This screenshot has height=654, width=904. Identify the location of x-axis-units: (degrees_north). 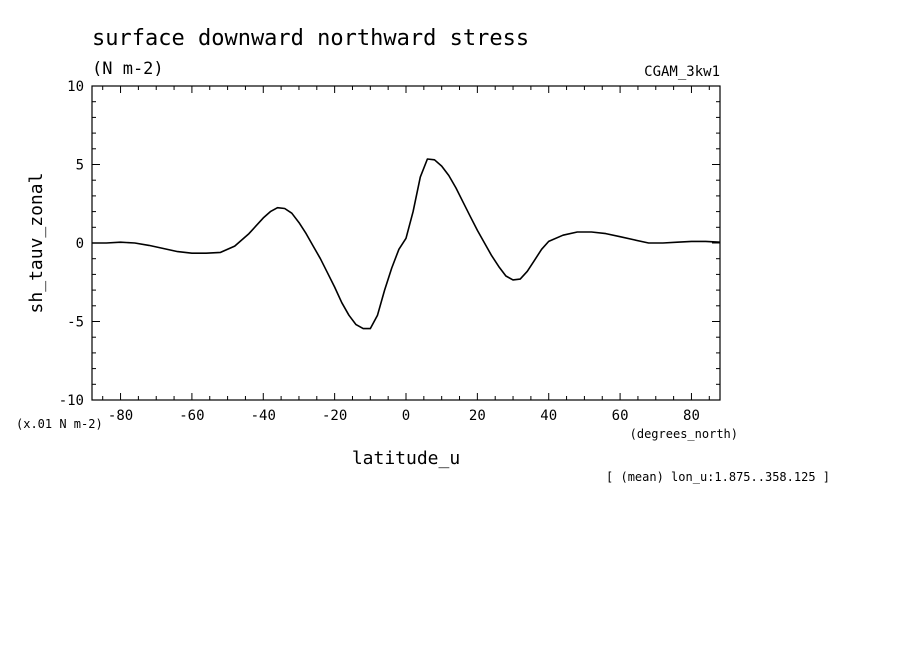
(684, 434).